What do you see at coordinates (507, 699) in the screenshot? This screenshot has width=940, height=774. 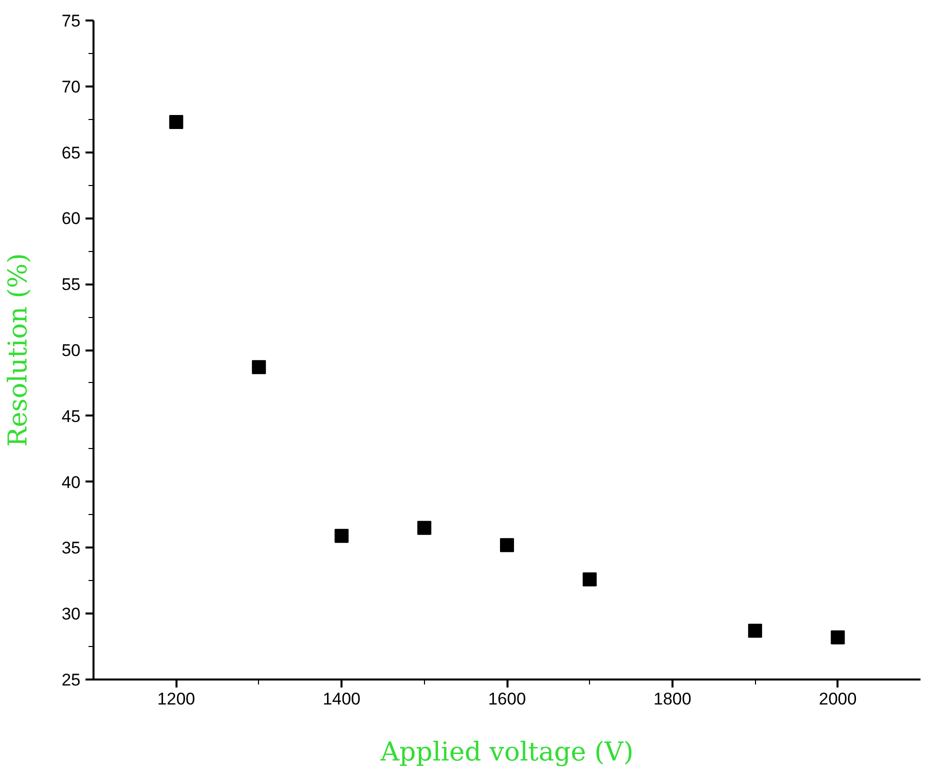 I see `x-tick-label: 1600` at bounding box center [507, 699].